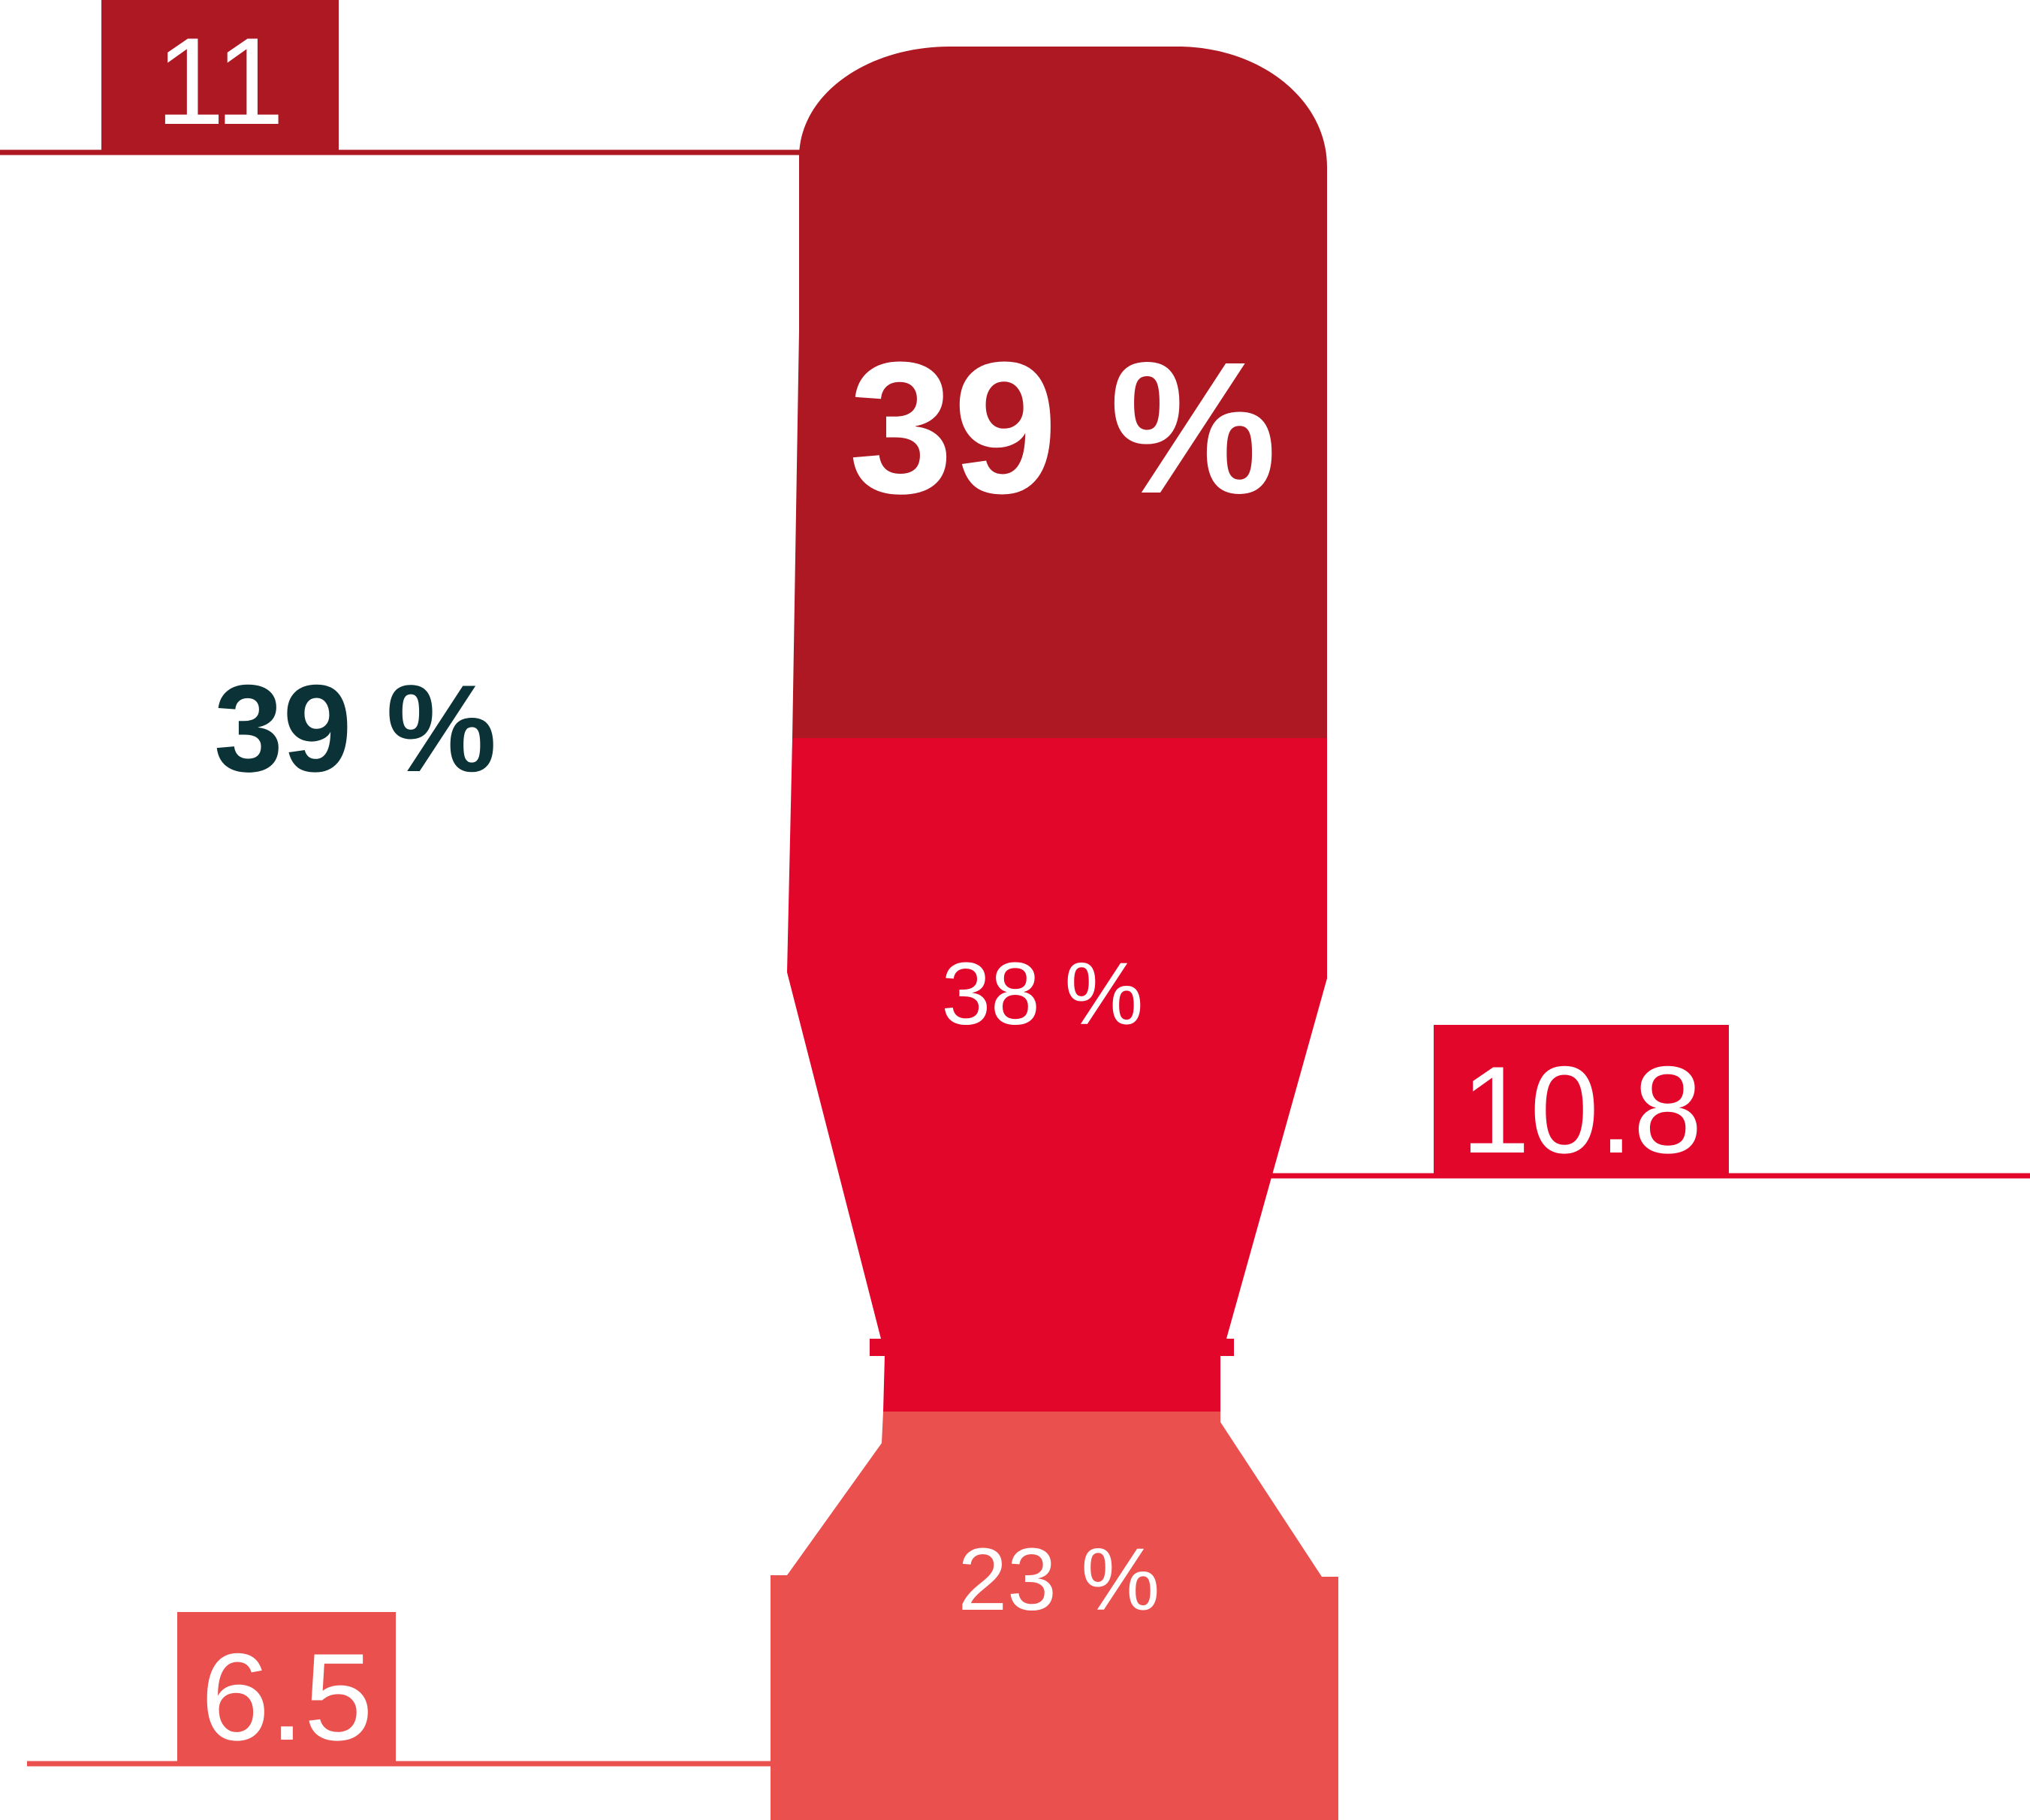 The image size is (2030, 1820). I want to click on segment-bottom, so click(1054, 1616).